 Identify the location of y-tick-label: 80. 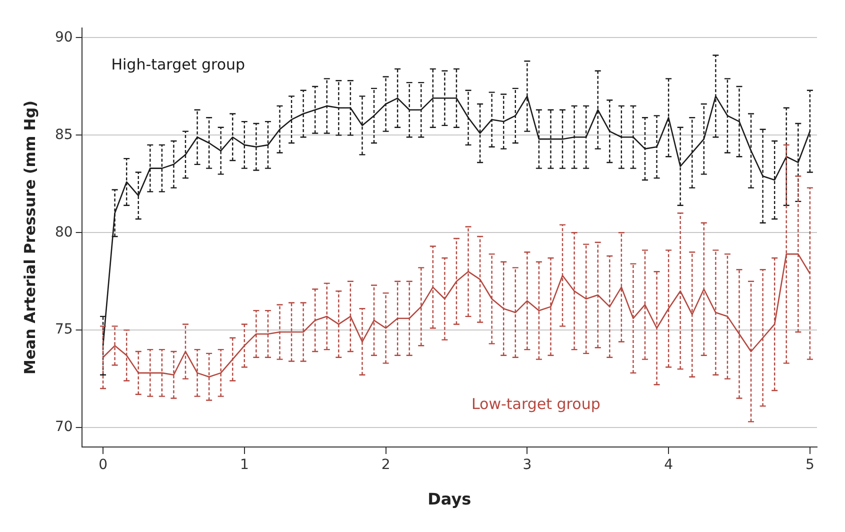
(63, 232).